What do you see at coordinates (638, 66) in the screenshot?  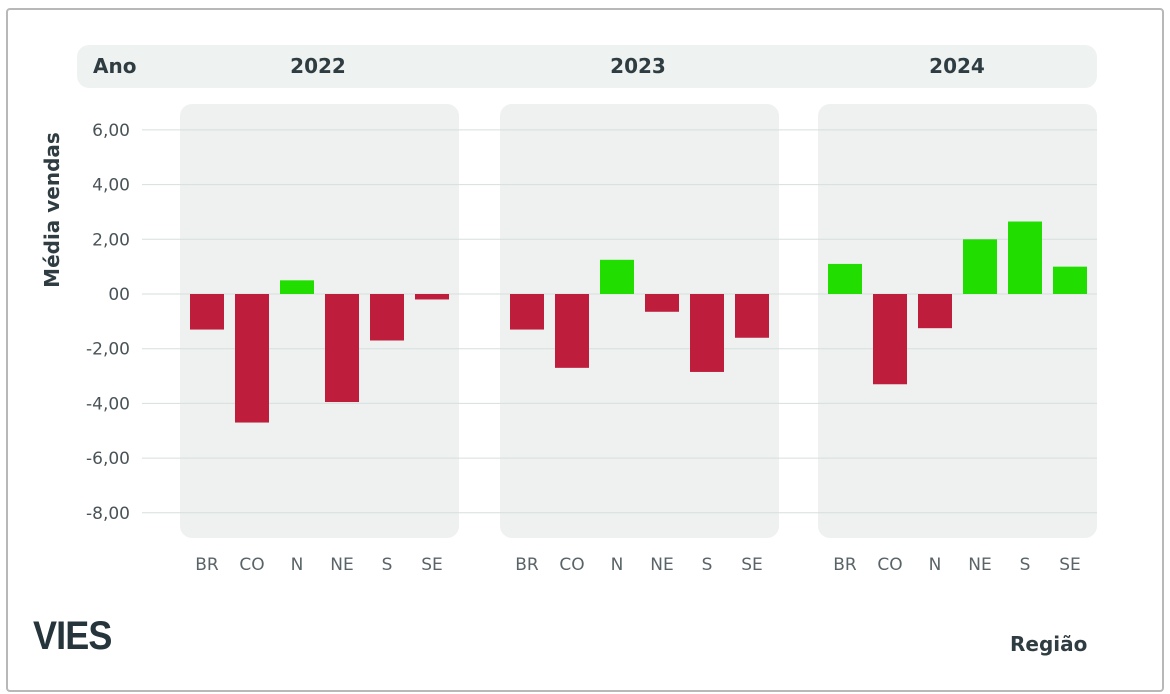 I see `facet-title-2023: 2023` at bounding box center [638, 66].